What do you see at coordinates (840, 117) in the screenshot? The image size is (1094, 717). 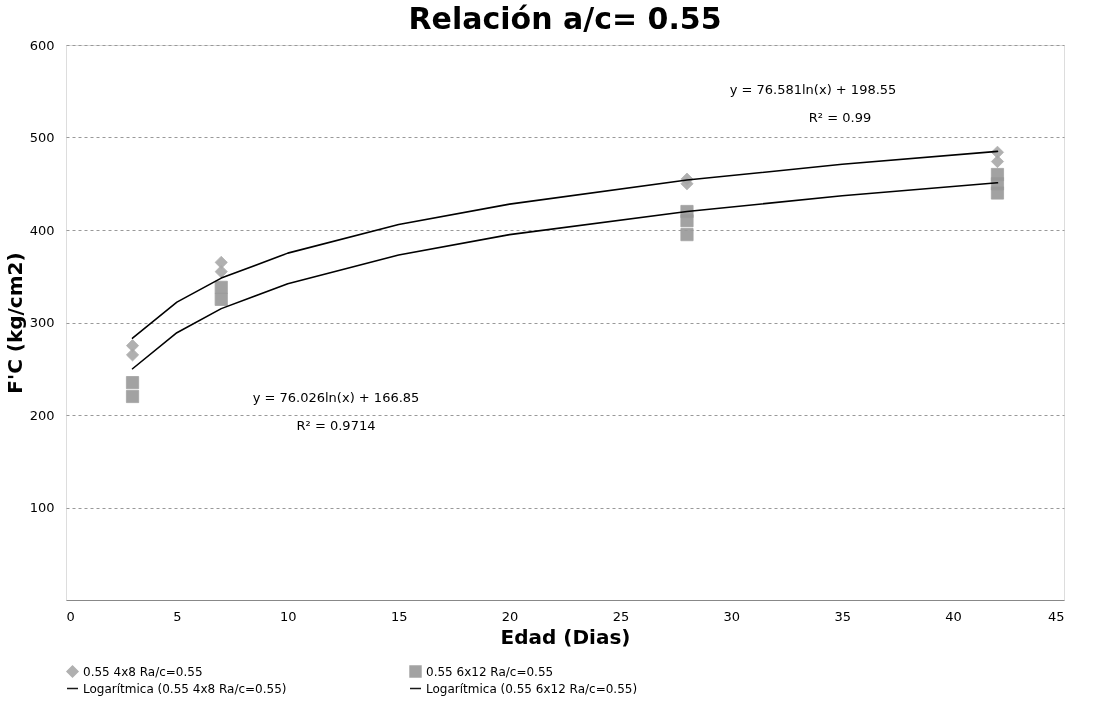 I see `annotation: R² = 0.99` at bounding box center [840, 117].